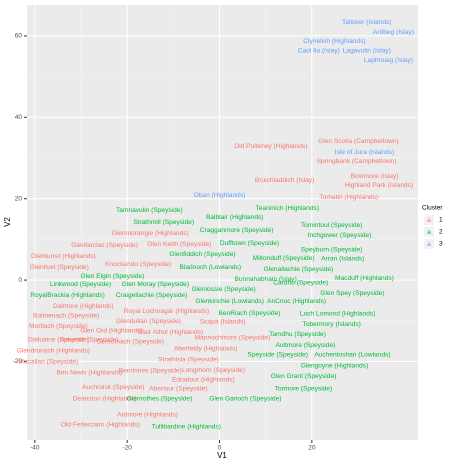  What do you see at coordinates (245, 399) in the screenshot?
I see `point-label: Glen Garioch (Speyside)` at bounding box center [245, 399].